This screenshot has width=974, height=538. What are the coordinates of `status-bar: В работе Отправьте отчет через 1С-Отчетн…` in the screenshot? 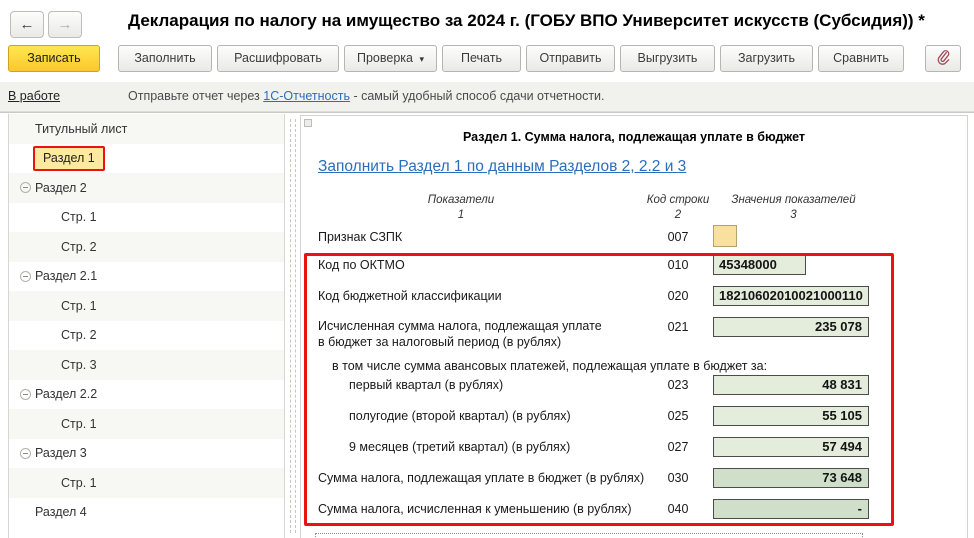 It's located at (487, 97).